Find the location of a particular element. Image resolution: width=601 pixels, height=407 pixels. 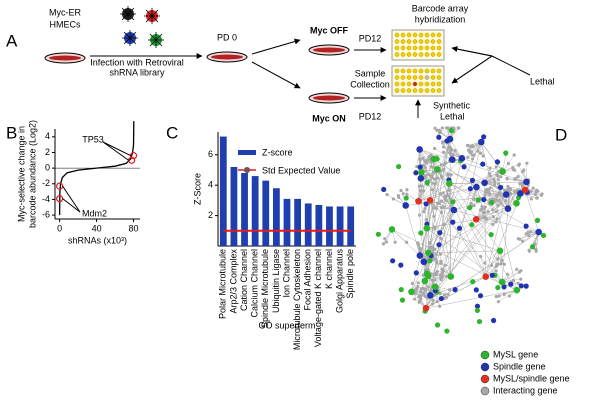

label: Myc ON is located at coordinates (329, 118).